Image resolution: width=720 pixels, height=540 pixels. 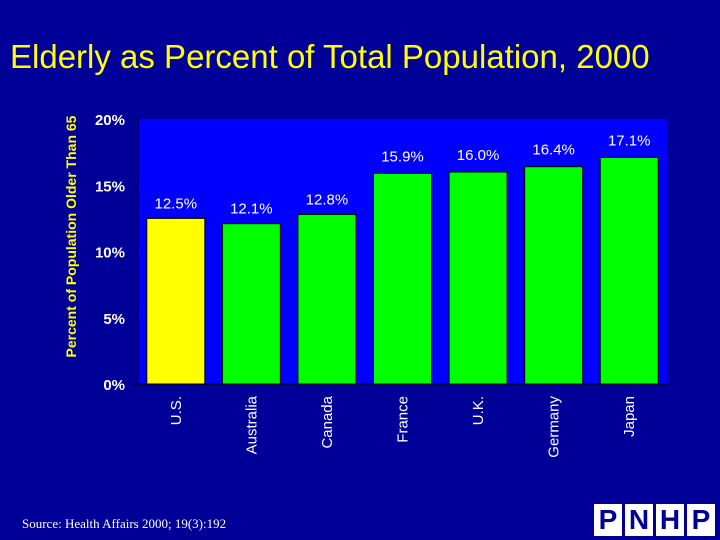 I want to click on bar-value-label: 17.1%, so click(x=629, y=140).